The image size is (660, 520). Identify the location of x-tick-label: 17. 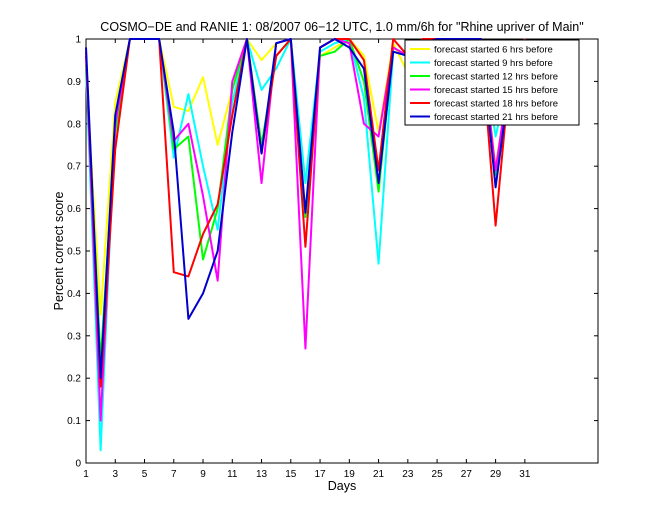
(320, 474).